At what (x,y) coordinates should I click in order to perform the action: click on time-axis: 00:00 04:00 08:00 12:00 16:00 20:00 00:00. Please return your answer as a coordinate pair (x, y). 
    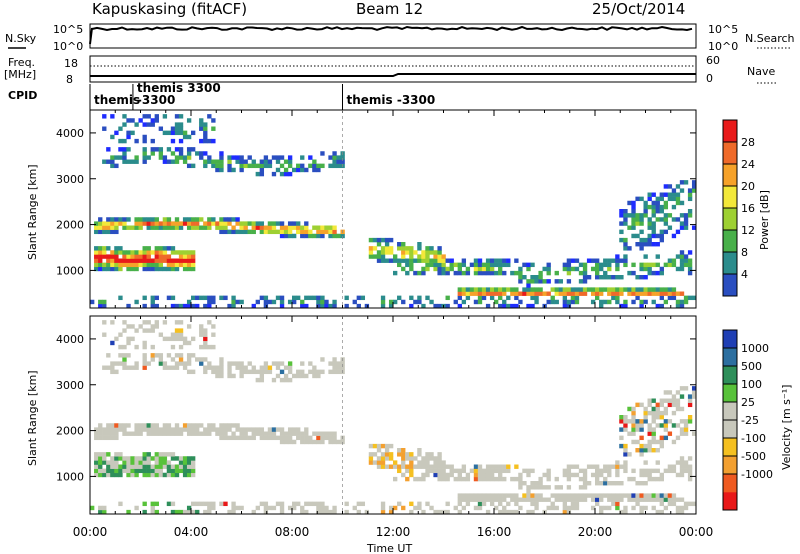
    Looking at the image, I should click on (393, 532).